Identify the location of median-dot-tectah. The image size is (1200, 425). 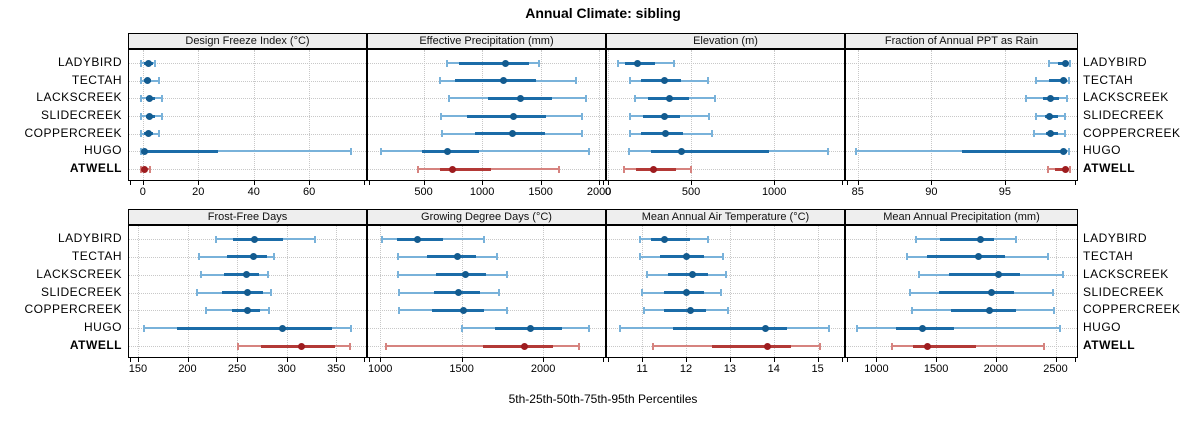
(1064, 81).